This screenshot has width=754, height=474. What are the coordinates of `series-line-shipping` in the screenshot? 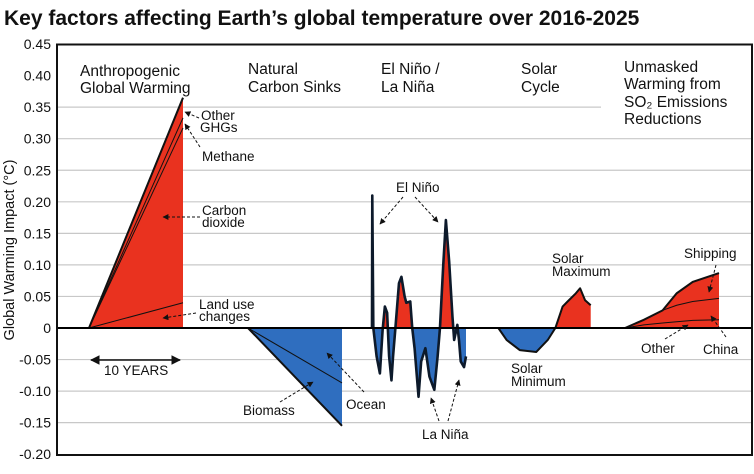 It's located at (672, 300).